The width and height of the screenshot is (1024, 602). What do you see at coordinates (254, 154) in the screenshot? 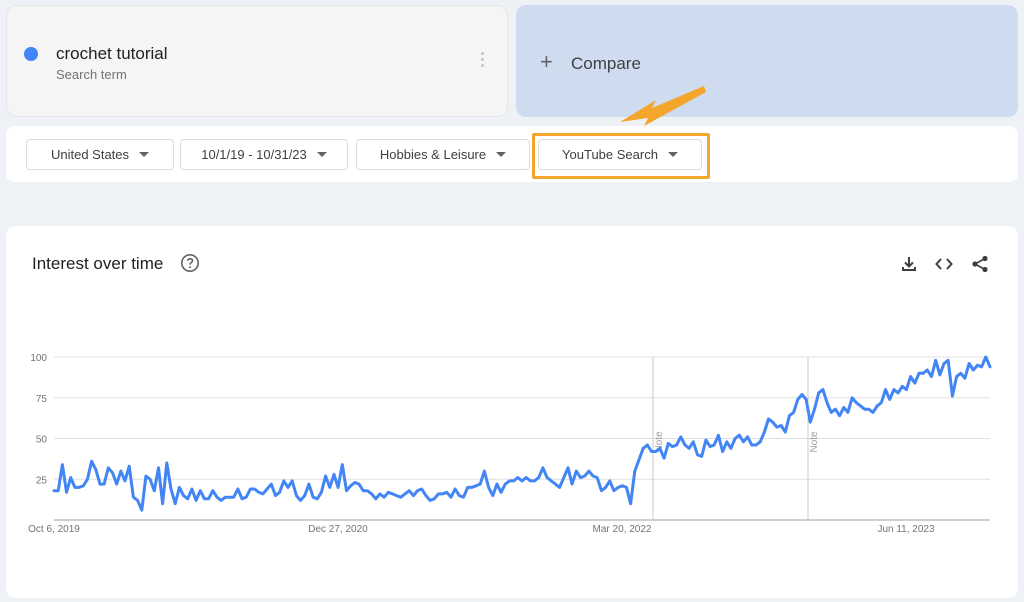
I see `date-range-filter-label: 10/1/19 - 10/31/23` at bounding box center [254, 154].